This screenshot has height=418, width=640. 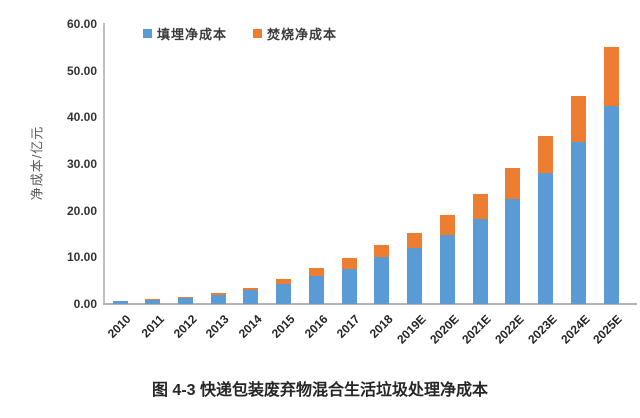 I want to click on x-tick-label: 2021E, so click(x=476, y=329).